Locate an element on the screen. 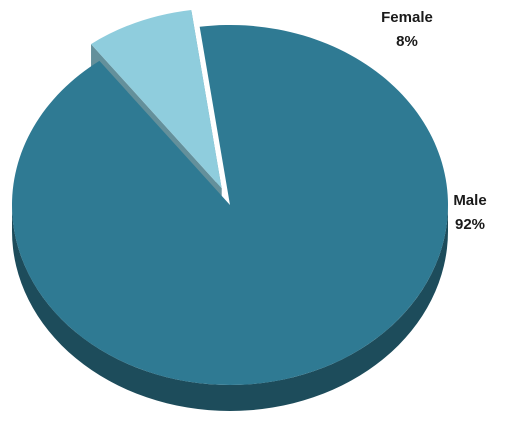  label-female-value: 8% is located at coordinates (407, 41).